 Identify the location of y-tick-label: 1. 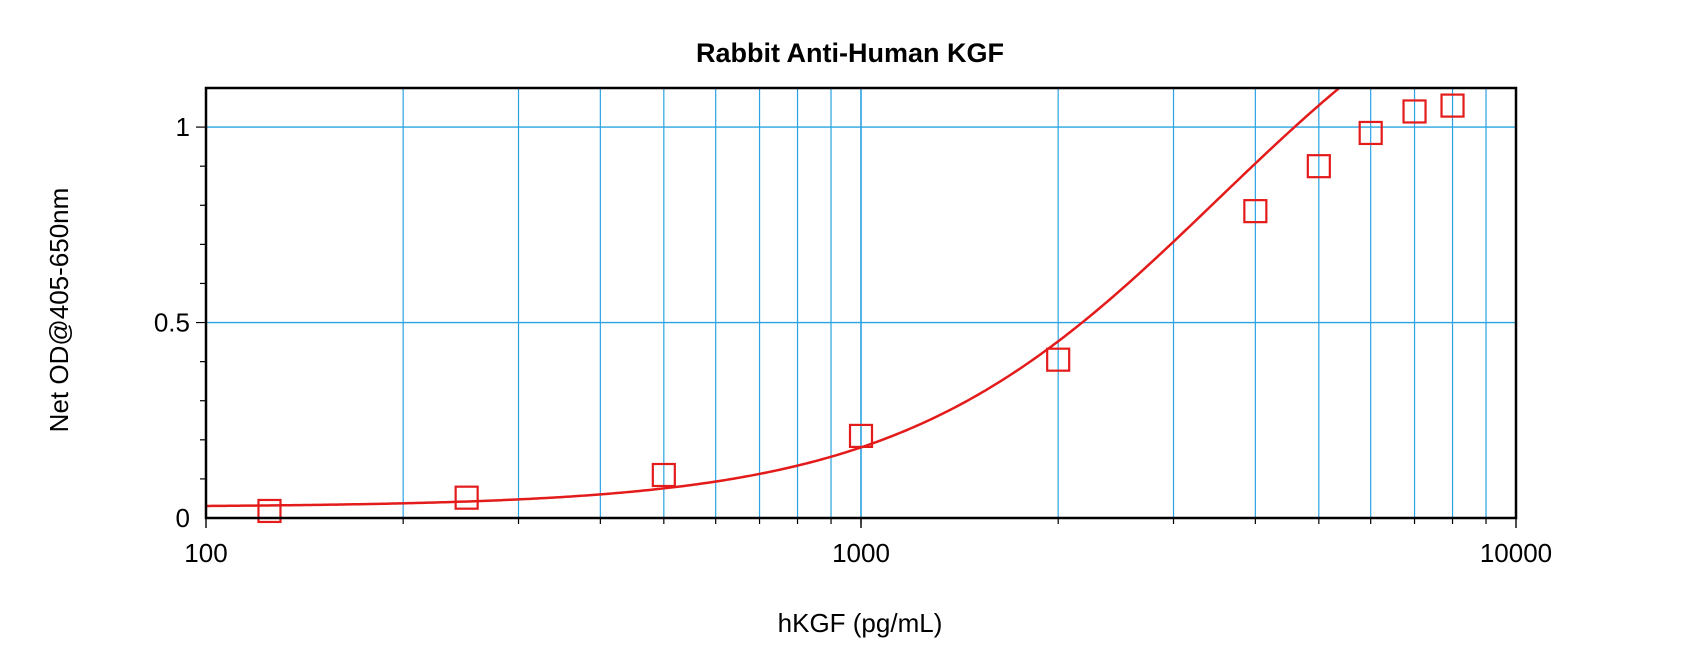
(183, 127).